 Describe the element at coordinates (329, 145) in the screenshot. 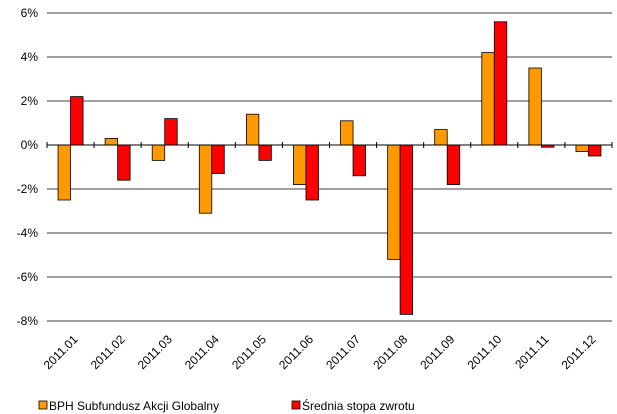

I see `x-axis` at that location.